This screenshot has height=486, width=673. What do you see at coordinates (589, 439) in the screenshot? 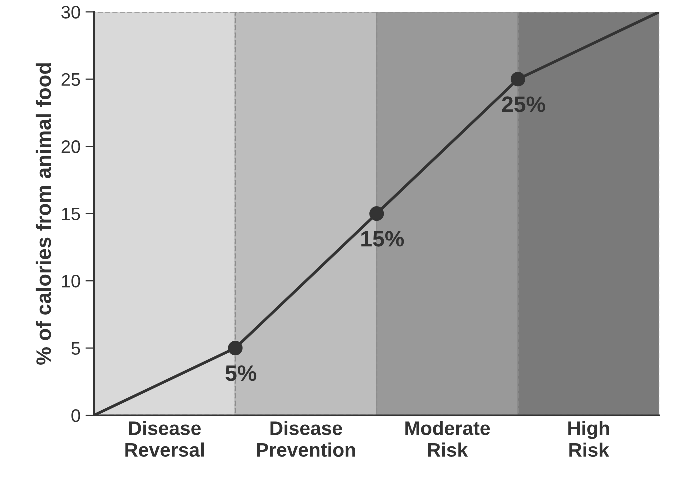
I see `x-tick-label: High Risk` at bounding box center [589, 439].